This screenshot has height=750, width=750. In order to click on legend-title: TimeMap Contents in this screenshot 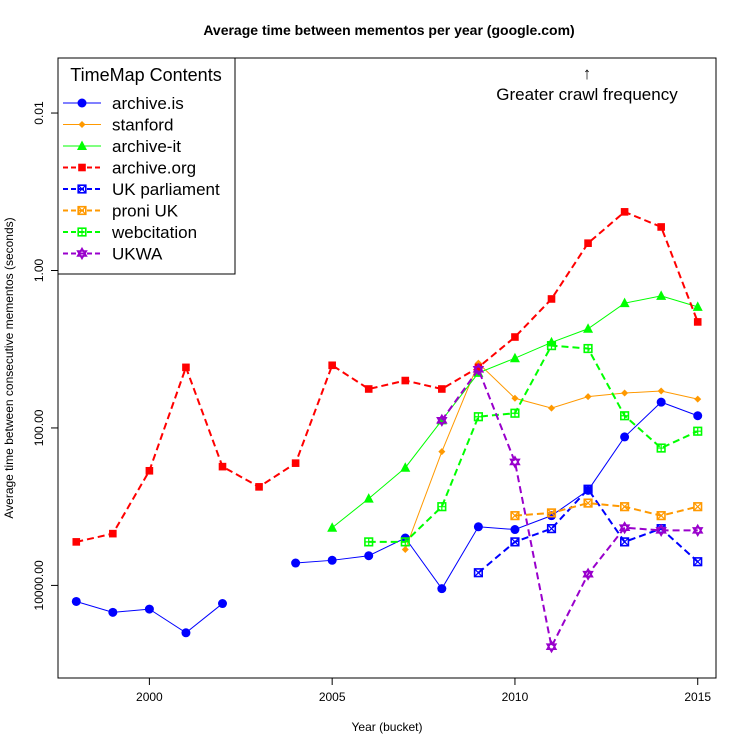, I will do `click(145, 75)`.